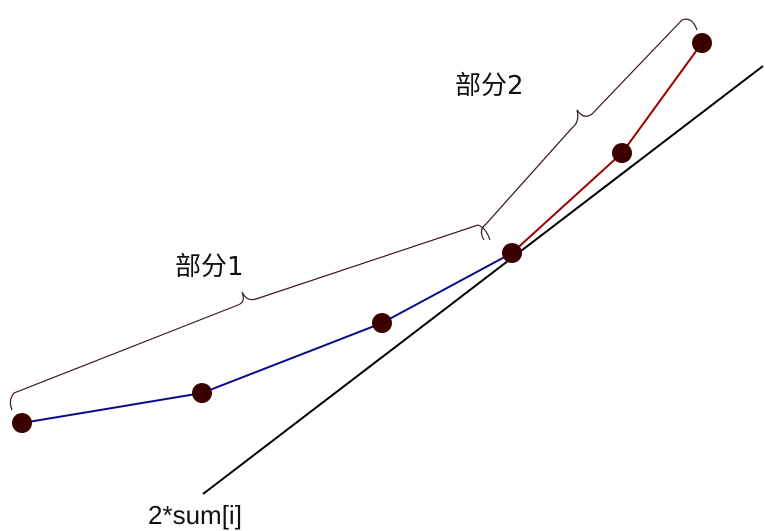  I want to click on part1-label: 部分1, so click(209, 267).